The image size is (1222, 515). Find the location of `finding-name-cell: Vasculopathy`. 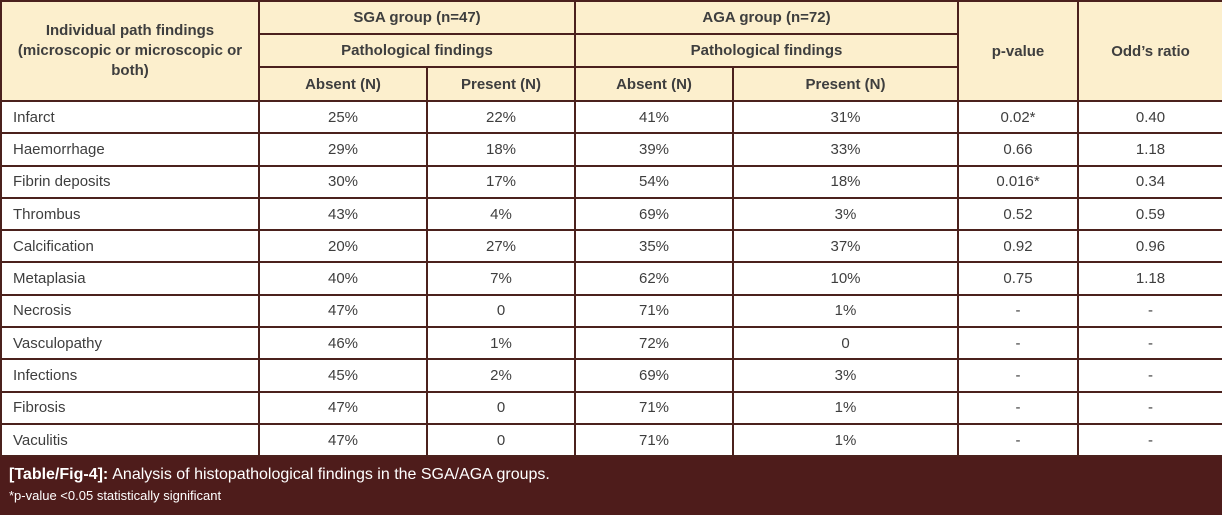

finding-name-cell: Vasculopathy is located at coordinates (130, 343).